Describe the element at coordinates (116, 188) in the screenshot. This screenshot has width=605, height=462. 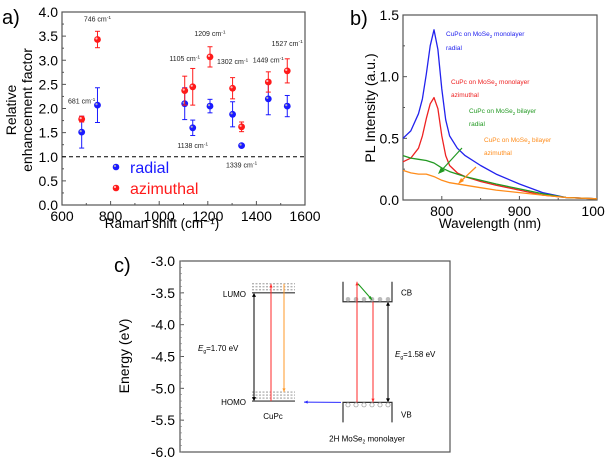
I see `legend-azimuthal-marker` at that location.